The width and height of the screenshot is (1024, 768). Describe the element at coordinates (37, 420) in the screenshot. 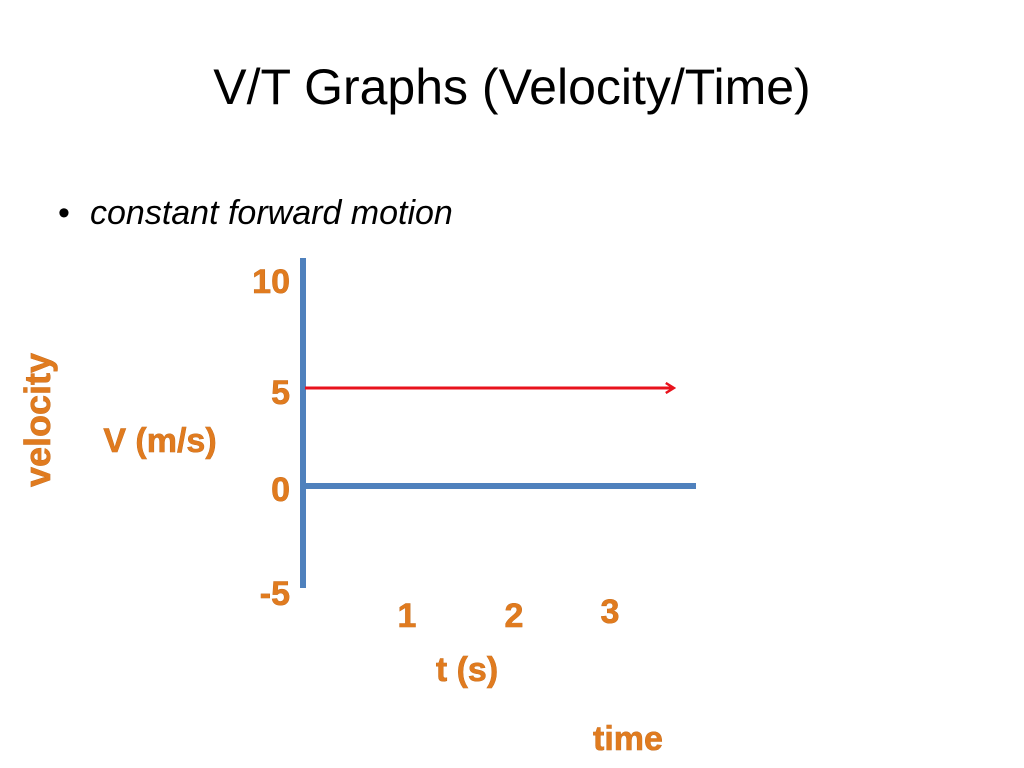

I see `y-axis-outer-label: velocity` at that location.